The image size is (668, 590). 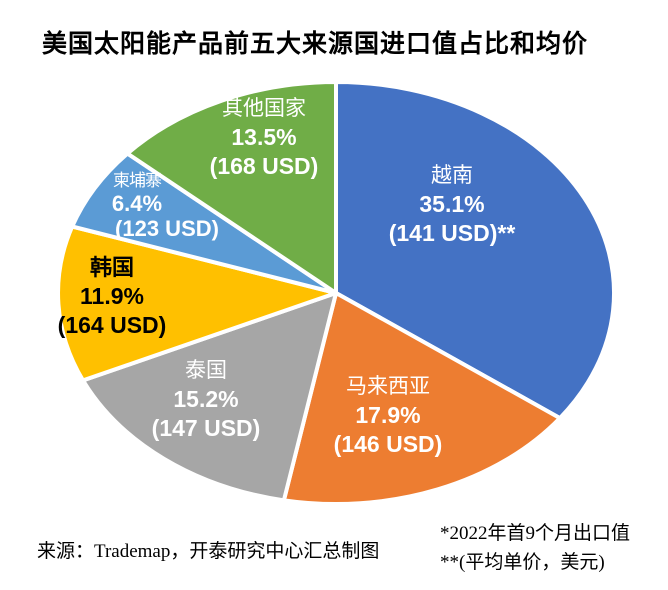 What do you see at coordinates (206, 370) in the screenshot?
I see `slice-name: 泰国` at bounding box center [206, 370].